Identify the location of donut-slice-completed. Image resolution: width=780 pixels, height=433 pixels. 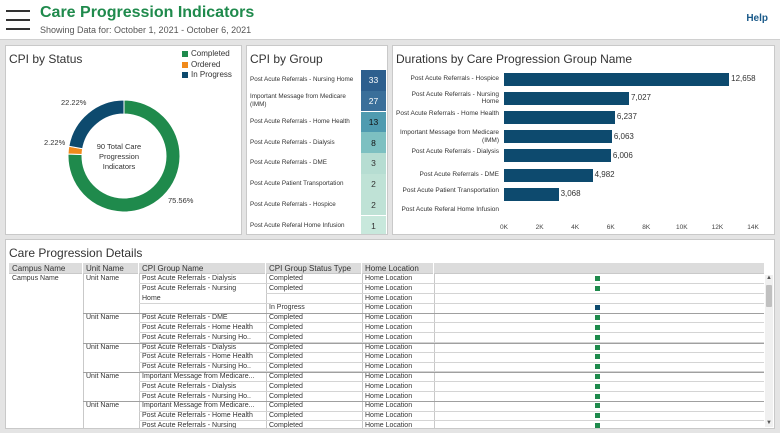
(124, 156).